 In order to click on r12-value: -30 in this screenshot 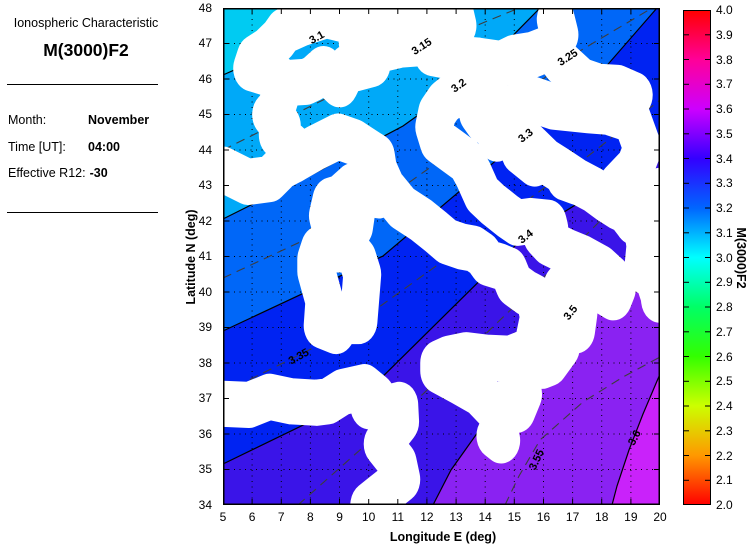, I will do `click(98, 173)`.